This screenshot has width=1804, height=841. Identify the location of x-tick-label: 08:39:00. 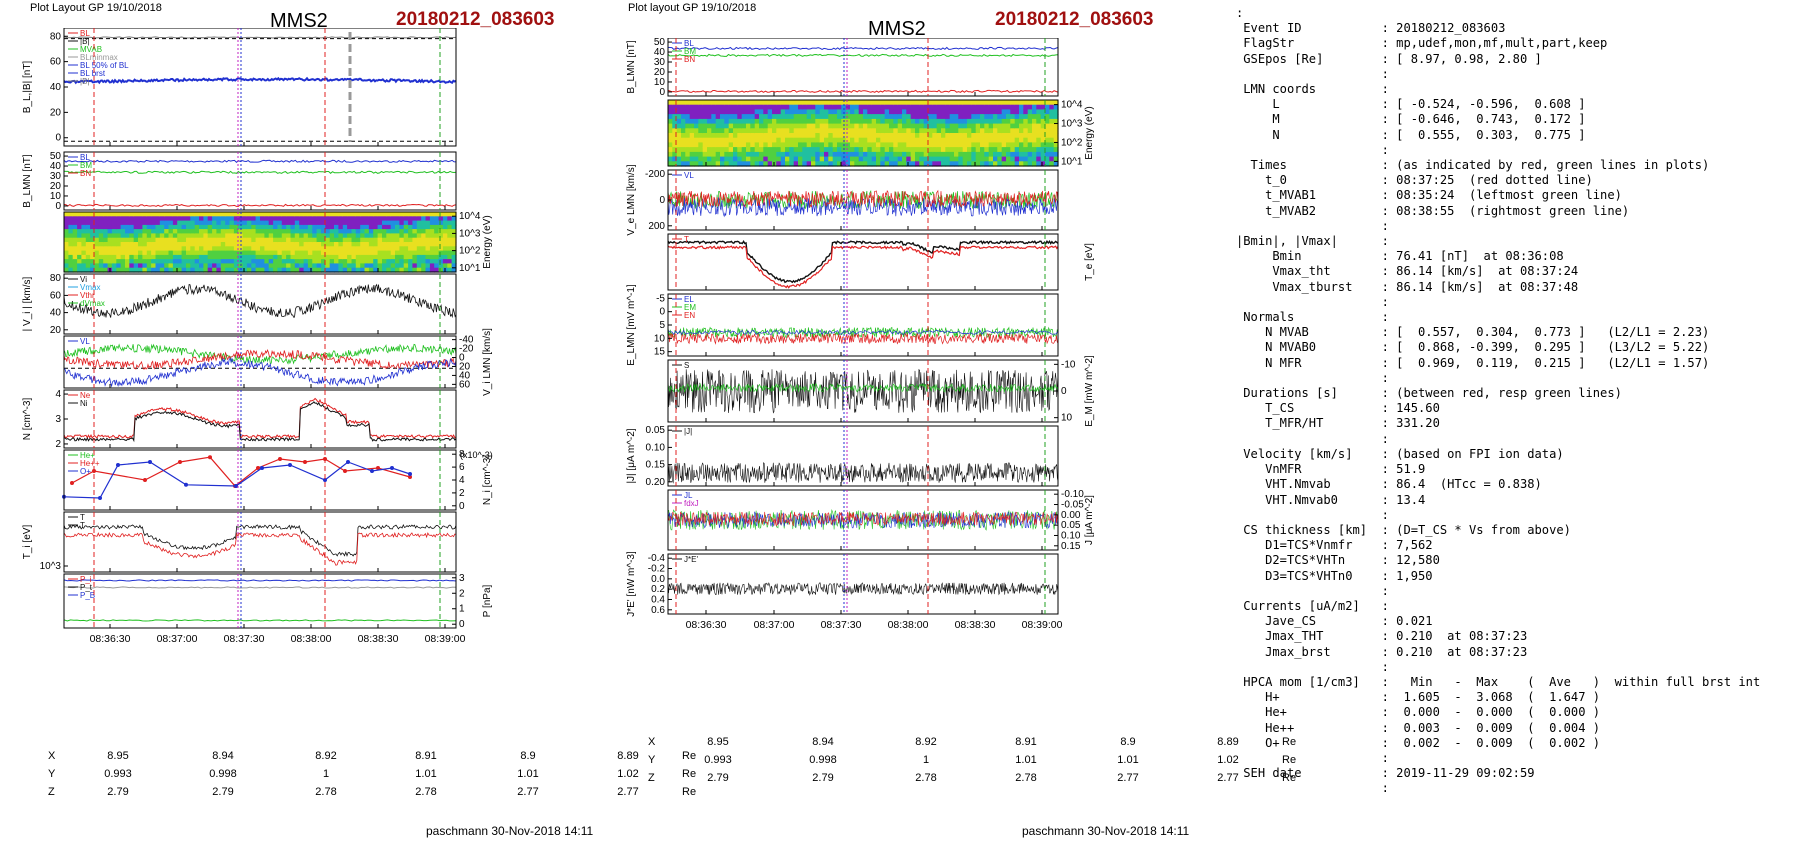
(1042, 625).